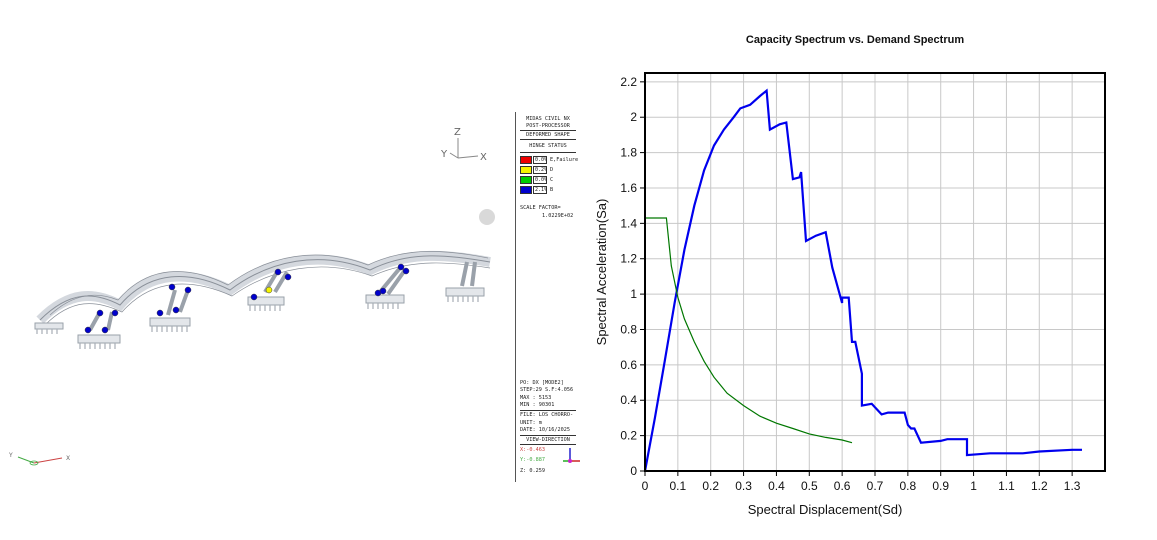  What do you see at coordinates (628, 259) in the screenshot?
I see `y-tick-label: 1.2` at bounding box center [628, 259].